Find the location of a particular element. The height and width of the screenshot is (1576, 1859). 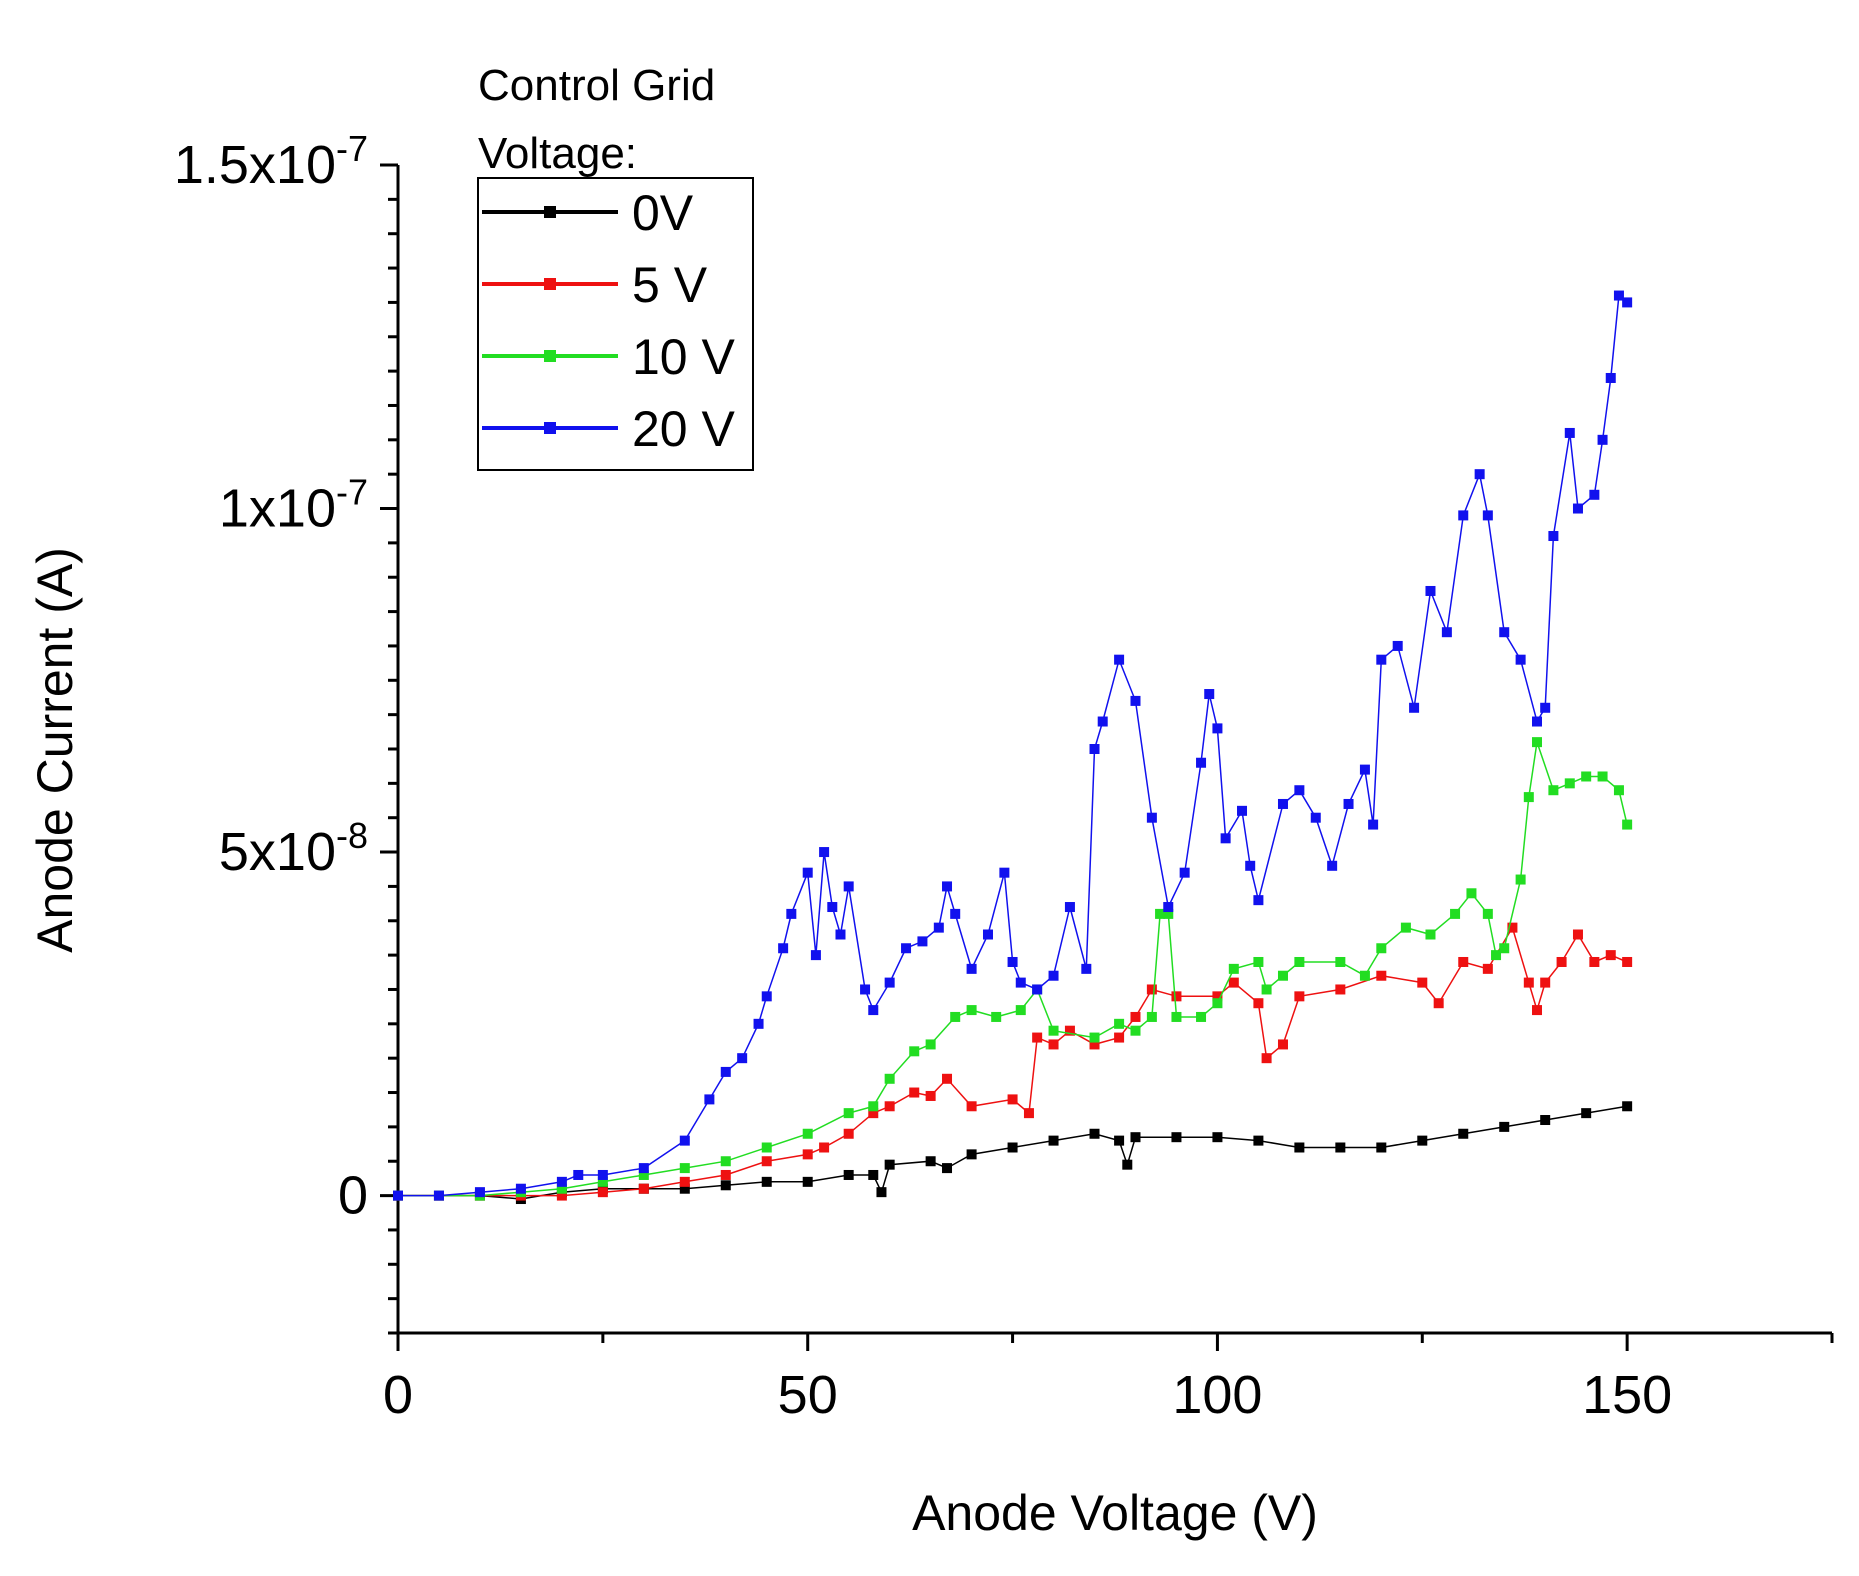

legend-label: 20 V is located at coordinates (684, 429).